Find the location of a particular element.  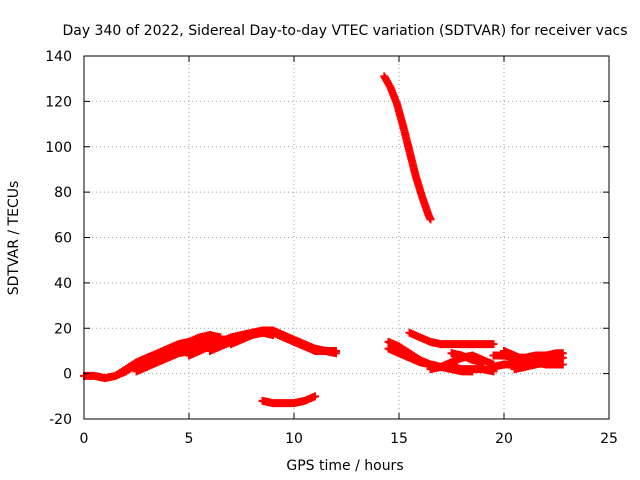

y-tick-label: -20 is located at coordinates (60, 420).